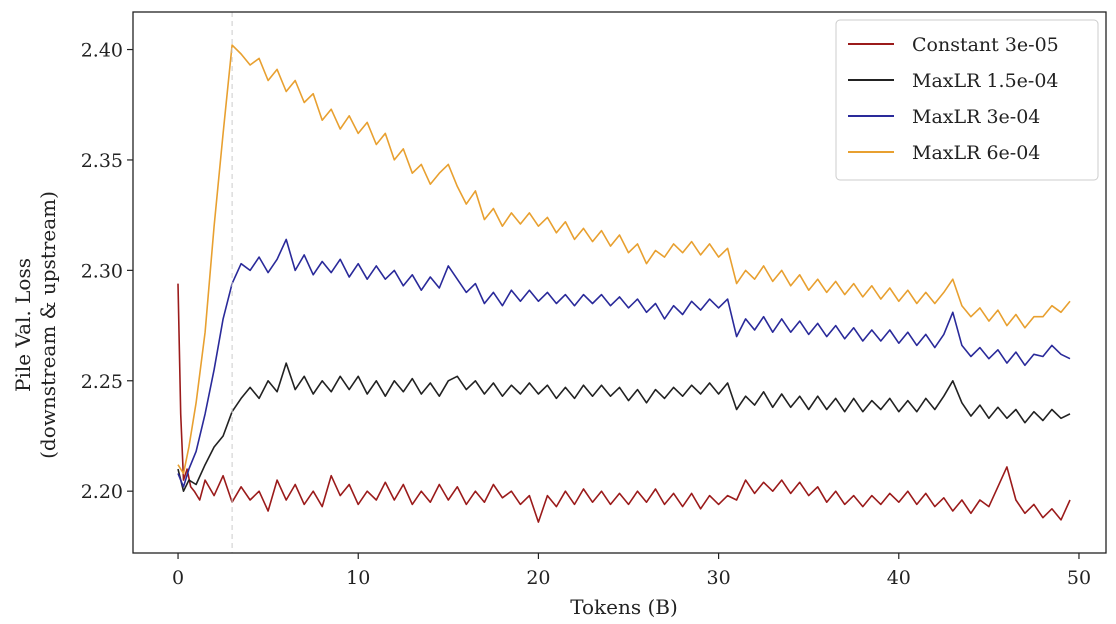  Describe the element at coordinates (1079, 578) in the screenshot. I see `x-tick-label: 50` at that location.